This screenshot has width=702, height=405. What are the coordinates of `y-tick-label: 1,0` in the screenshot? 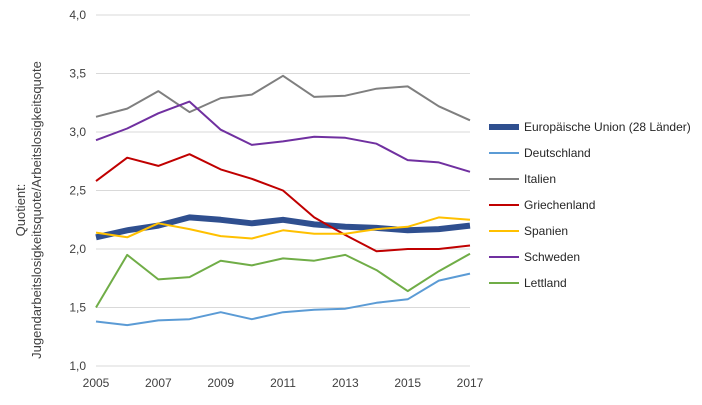 It's located at (77, 366).